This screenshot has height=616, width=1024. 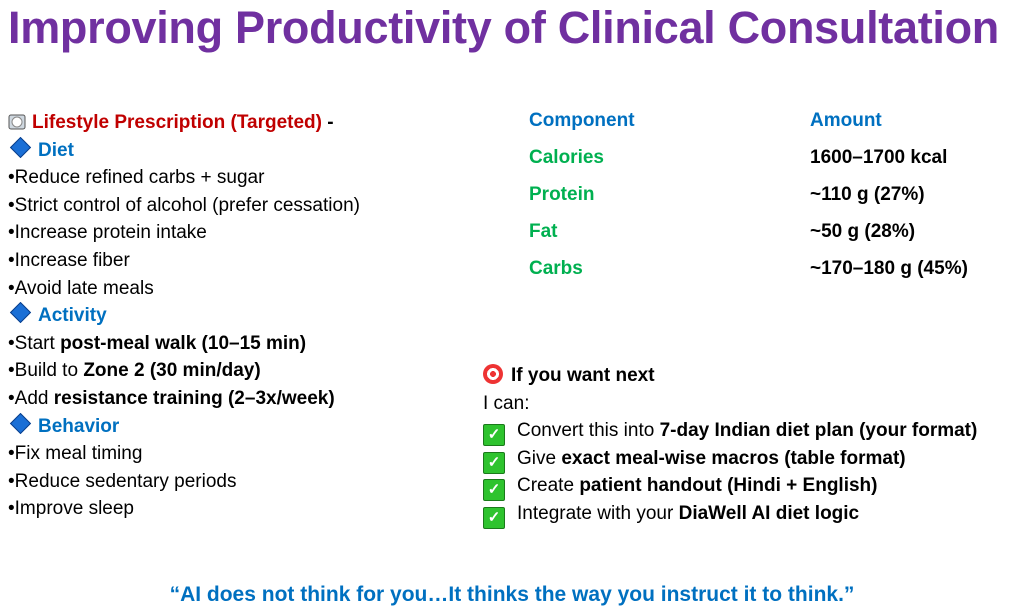 I want to click on next-heading-text: If you want next, so click(x=583, y=375).